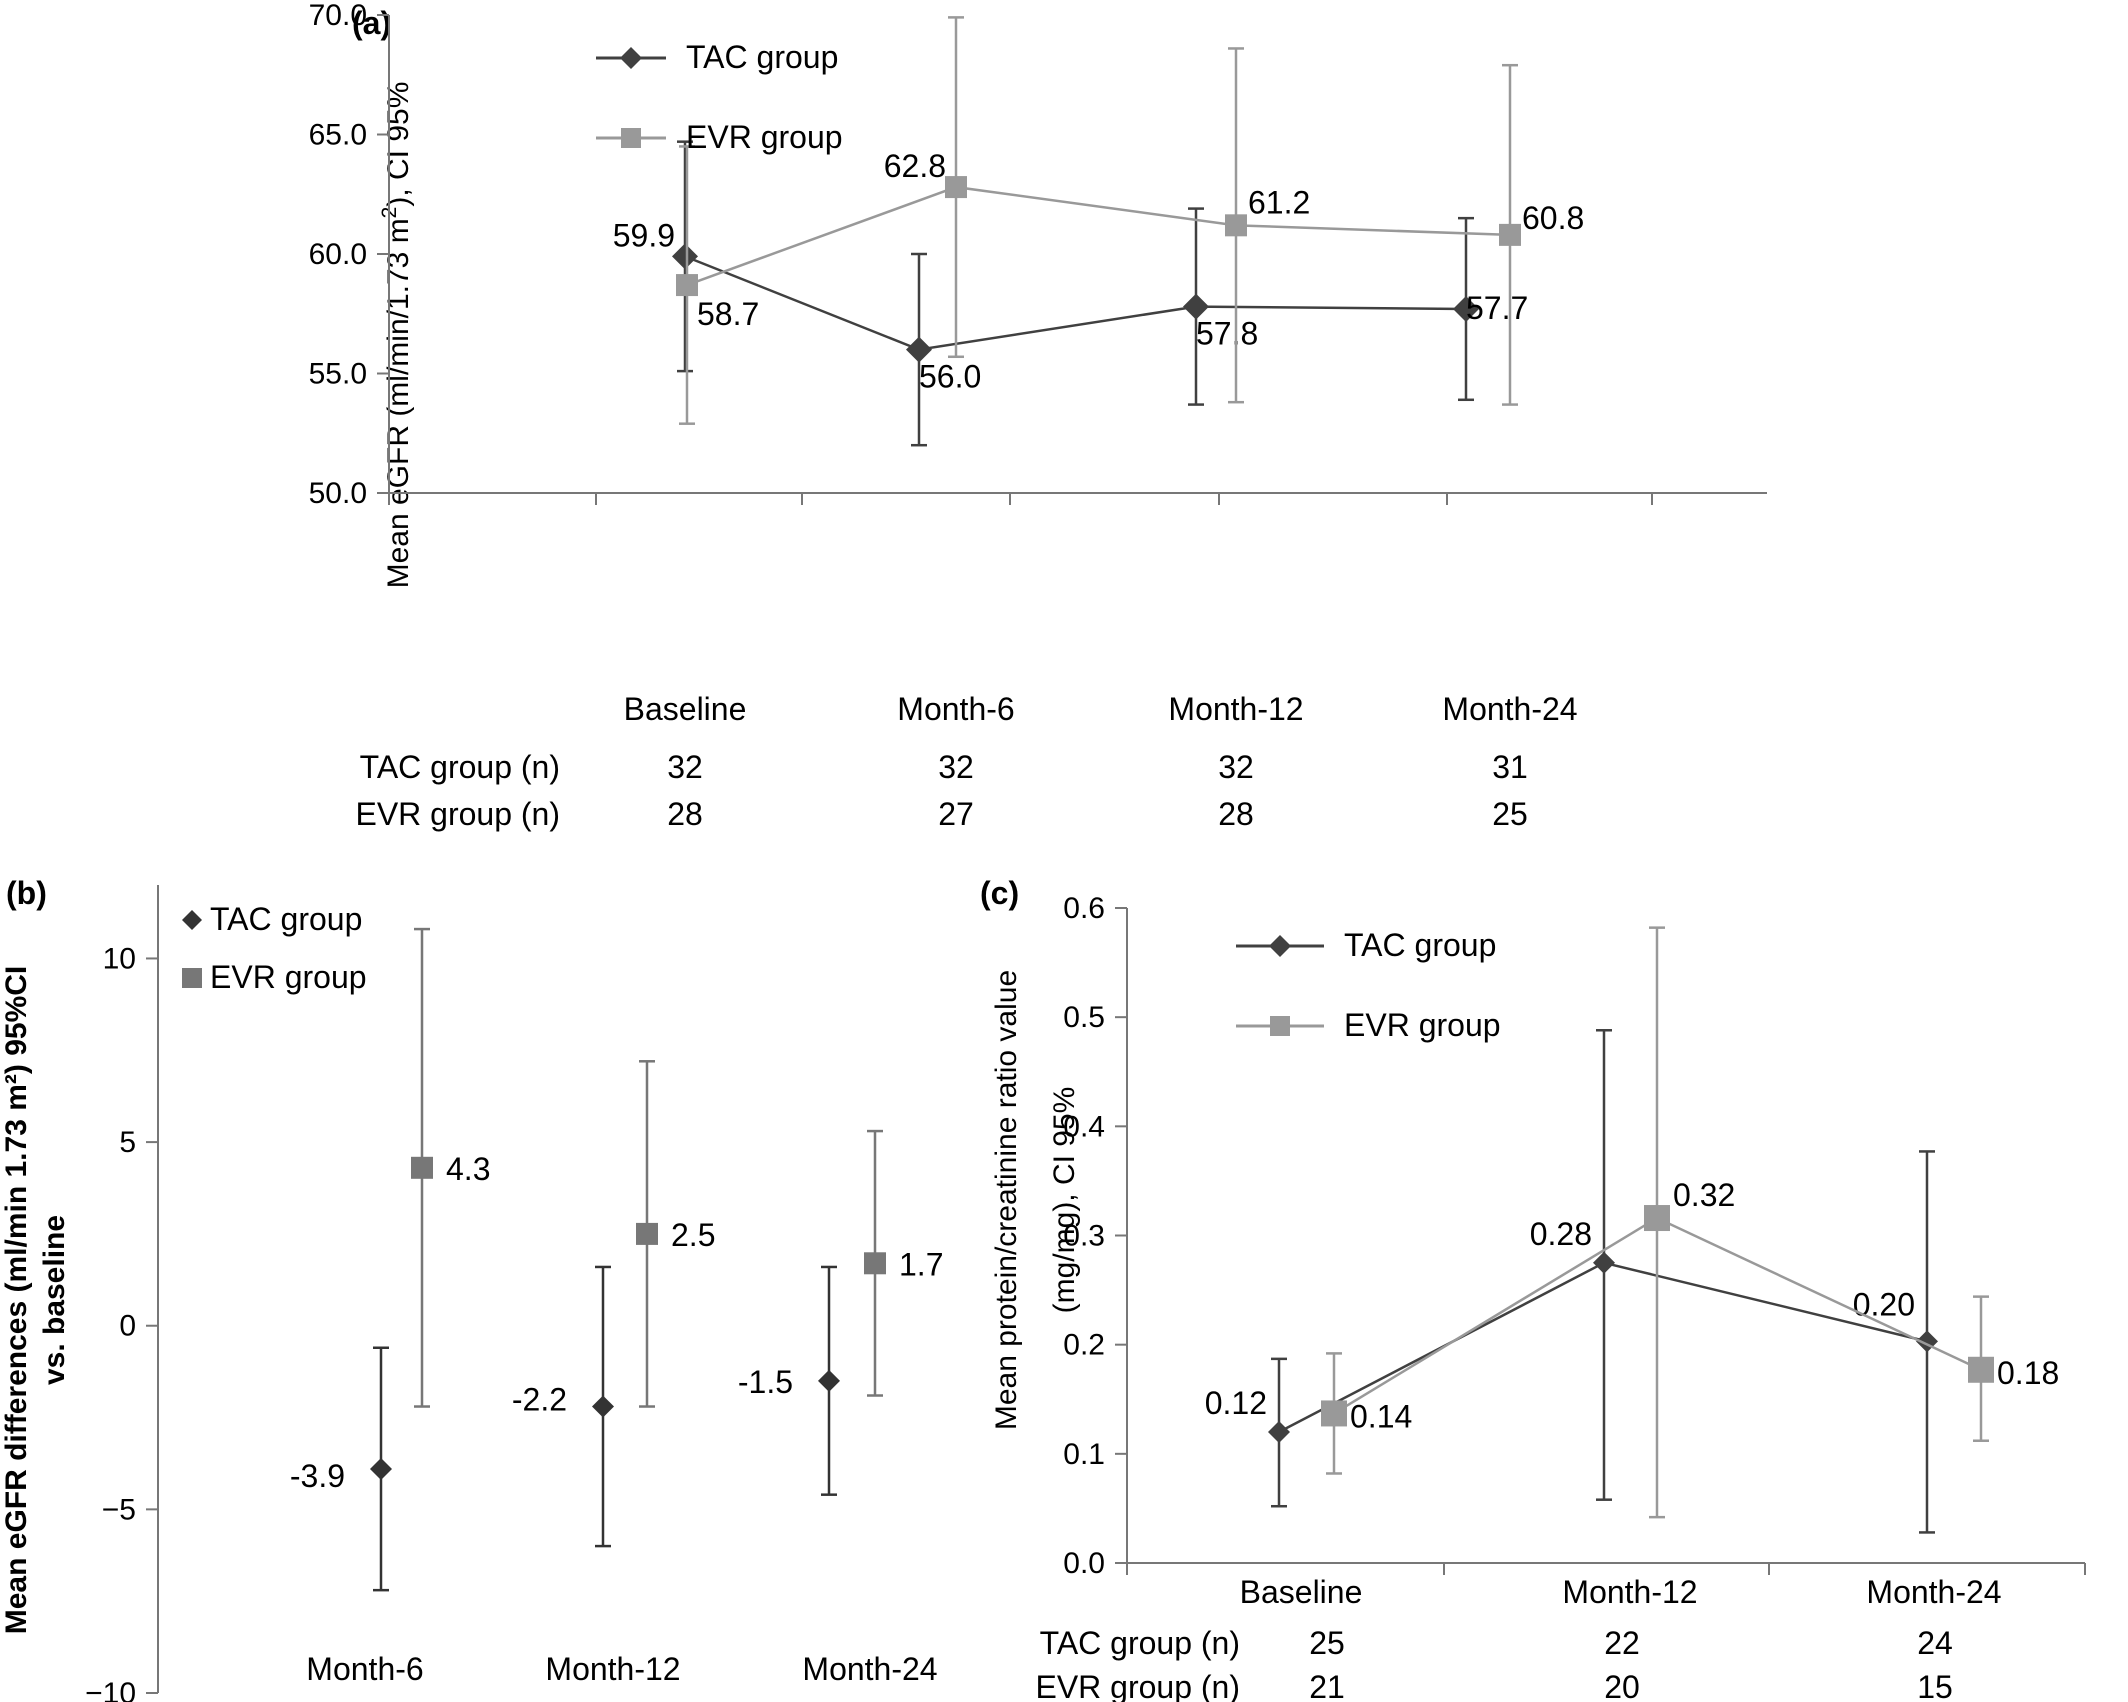 The image size is (2128, 1702). What do you see at coordinates (764, 137) in the screenshot?
I see `legend-label: EVR group` at bounding box center [764, 137].